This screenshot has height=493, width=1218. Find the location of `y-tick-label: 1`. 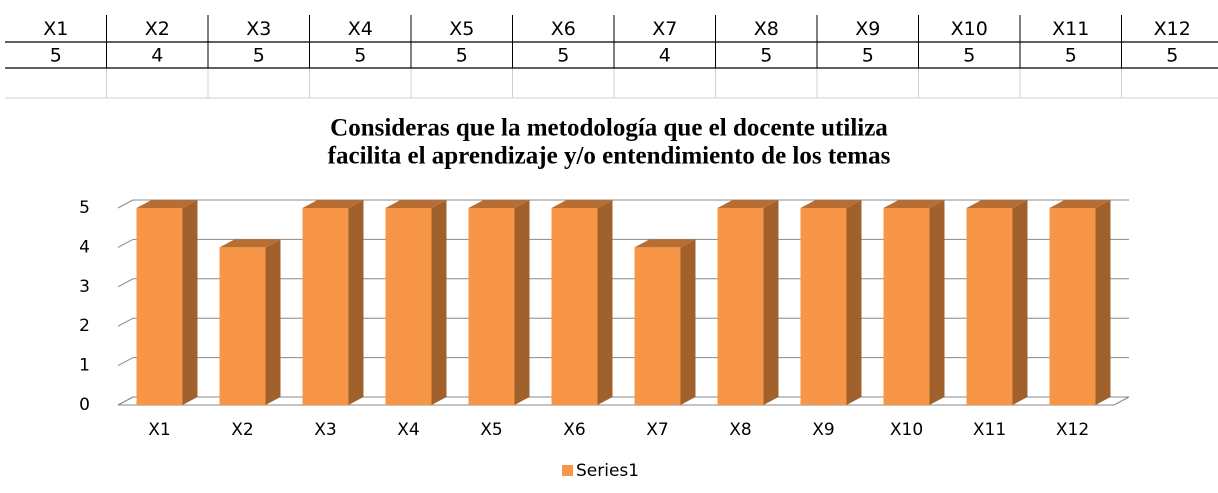

y-tick-label: 1 is located at coordinates (84, 366).